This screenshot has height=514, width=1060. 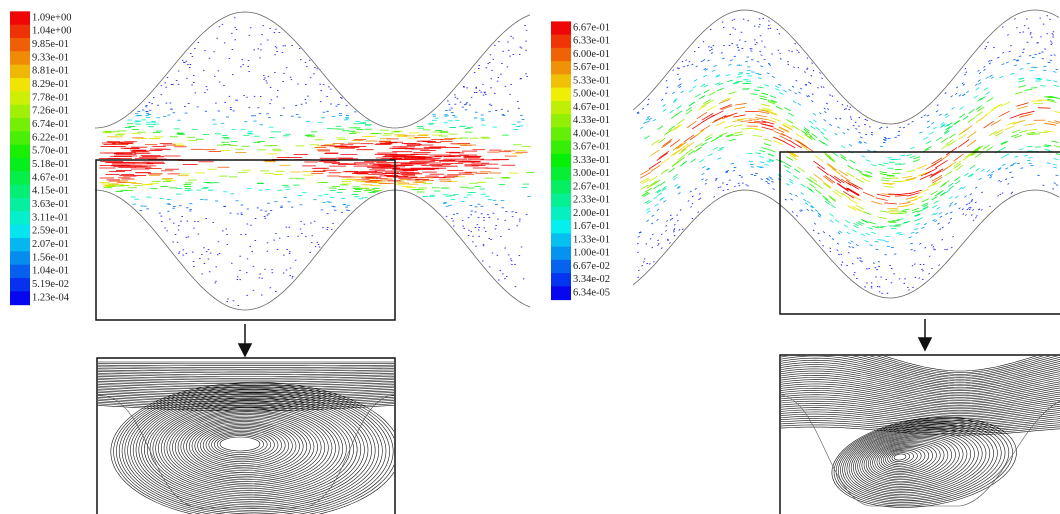 What do you see at coordinates (50, 257) in the screenshot?
I see `legend-label: 1.56e-01` at bounding box center [50, 257].